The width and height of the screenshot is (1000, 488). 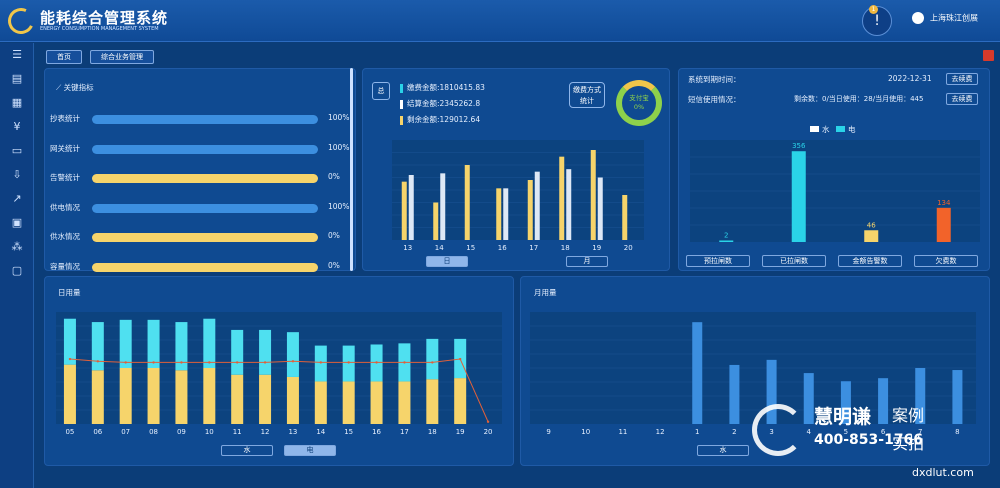 I want to click on daily-title: 日用量, so click(x=69, y=292).